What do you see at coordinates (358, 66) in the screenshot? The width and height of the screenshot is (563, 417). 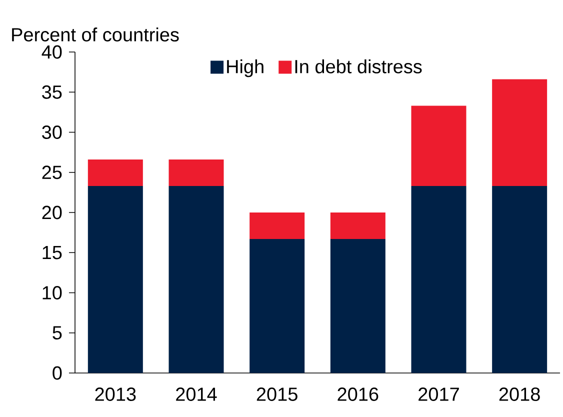 I see `legend-label: In debt distress` at bounding box center [358, 66].